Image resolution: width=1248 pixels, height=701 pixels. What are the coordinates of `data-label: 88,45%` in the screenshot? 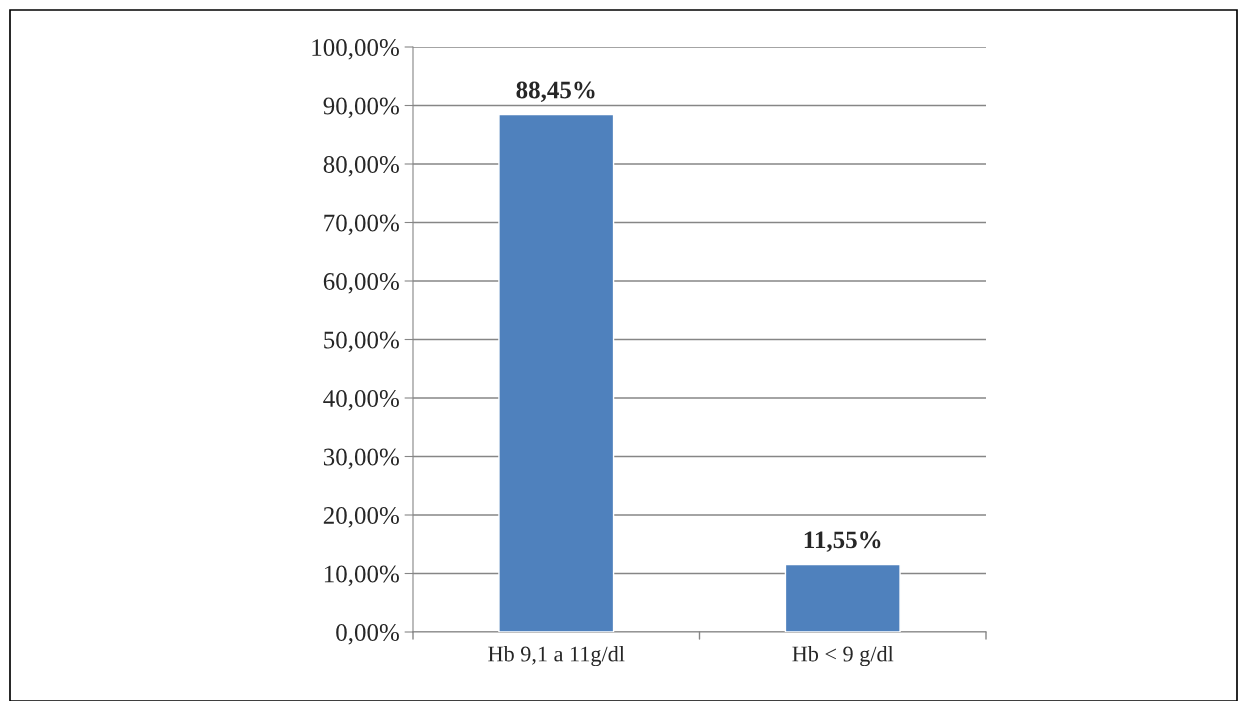 It's located at (555, 91).